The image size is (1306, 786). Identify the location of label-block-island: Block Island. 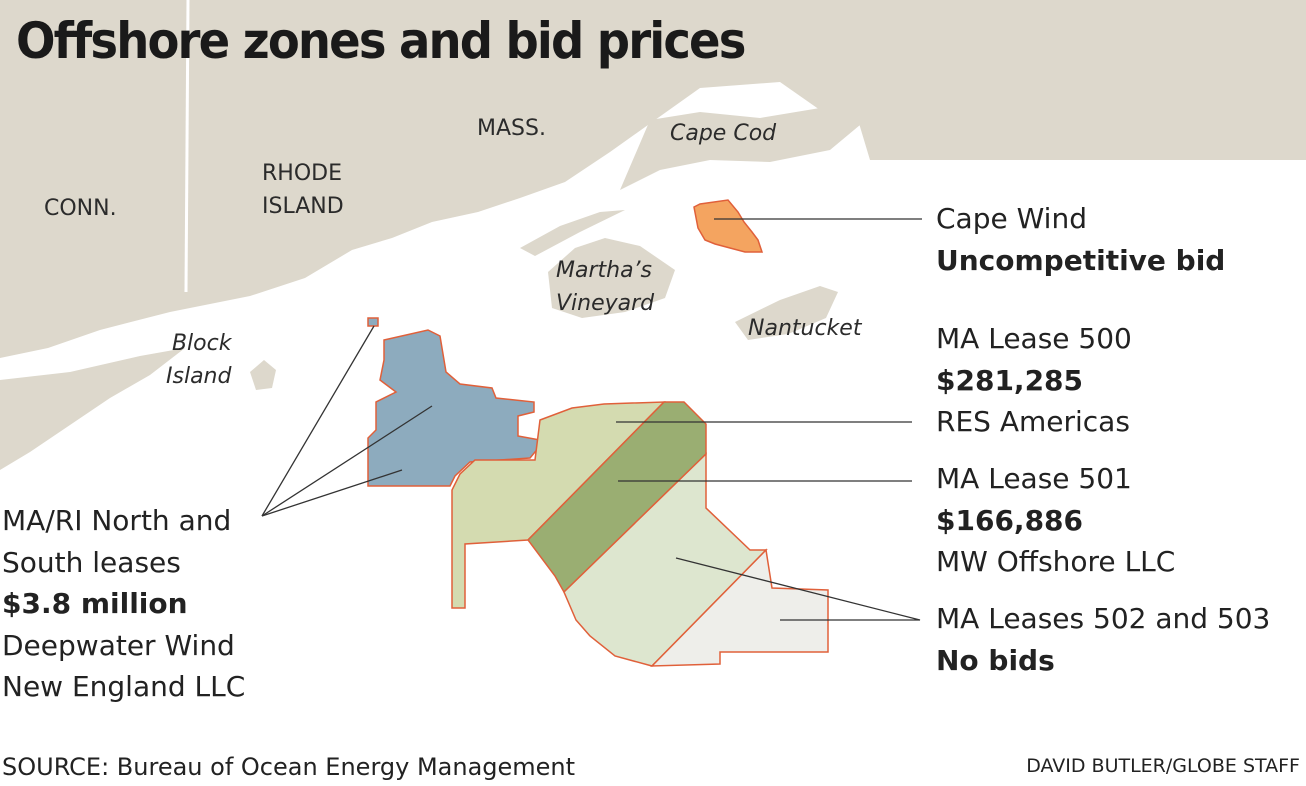
(199, 360).